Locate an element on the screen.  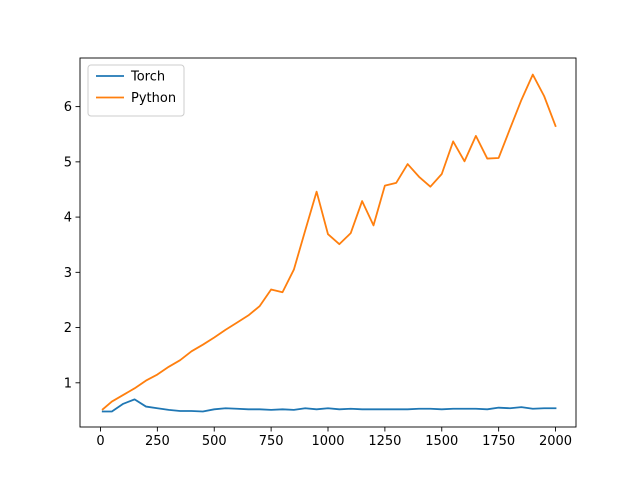
x-tick-label: 0 is located at coordinates (100, 441).